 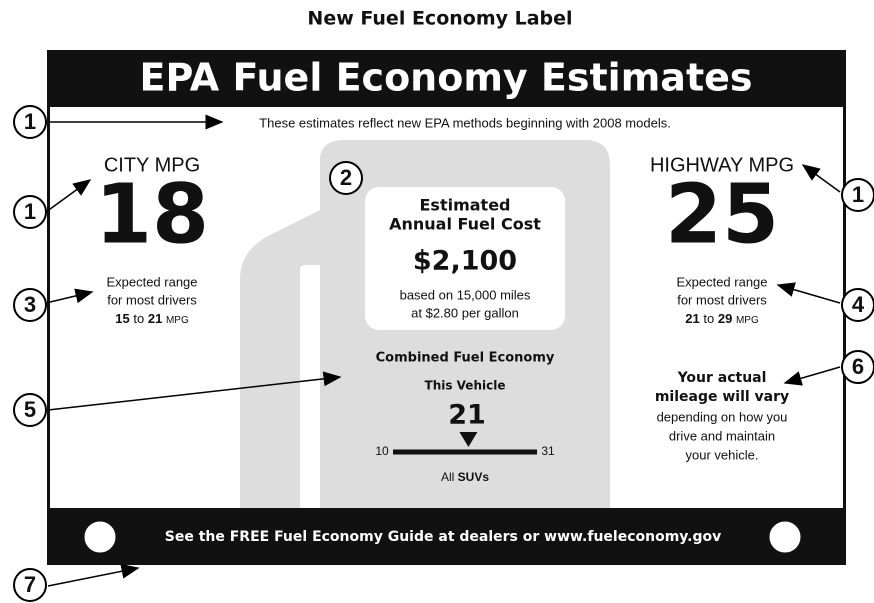 What do you see at coordinates (152, 214) in the screenshot?
I see `mpg-value: 18` at bounding box center [152, 214].